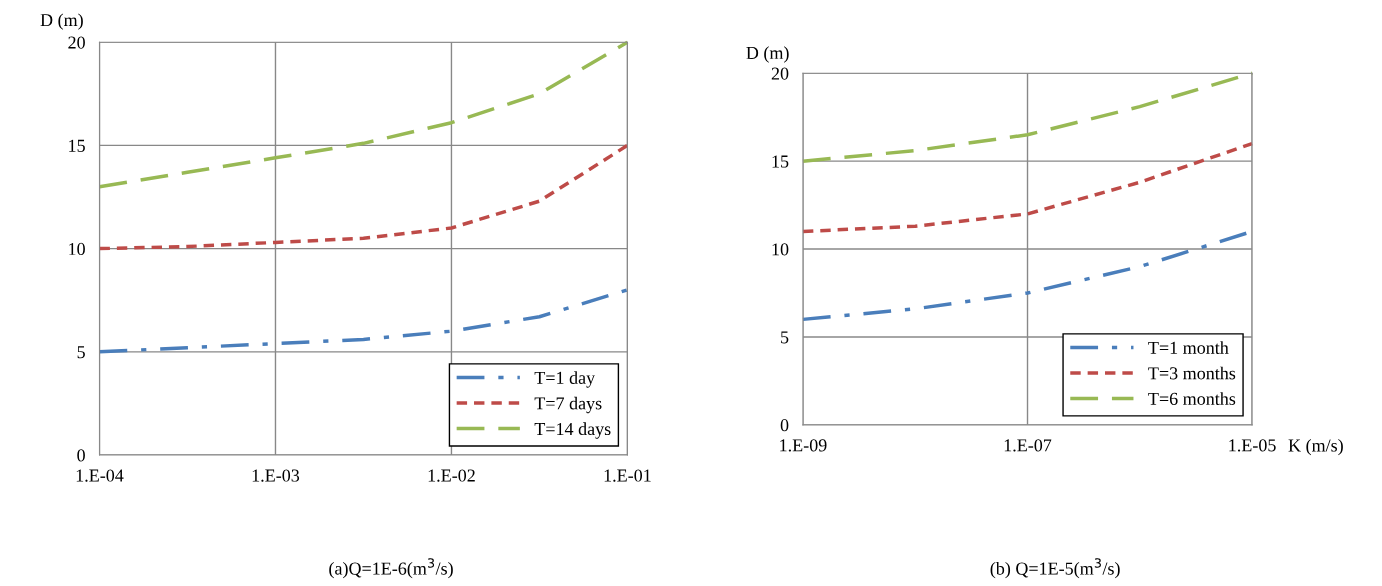 The image size is (1382, 586). What do you see at coordinates (451, 475) in the screenshot?
I see `x-tick-label: 1.E-02` at bounding box center [451, 475].